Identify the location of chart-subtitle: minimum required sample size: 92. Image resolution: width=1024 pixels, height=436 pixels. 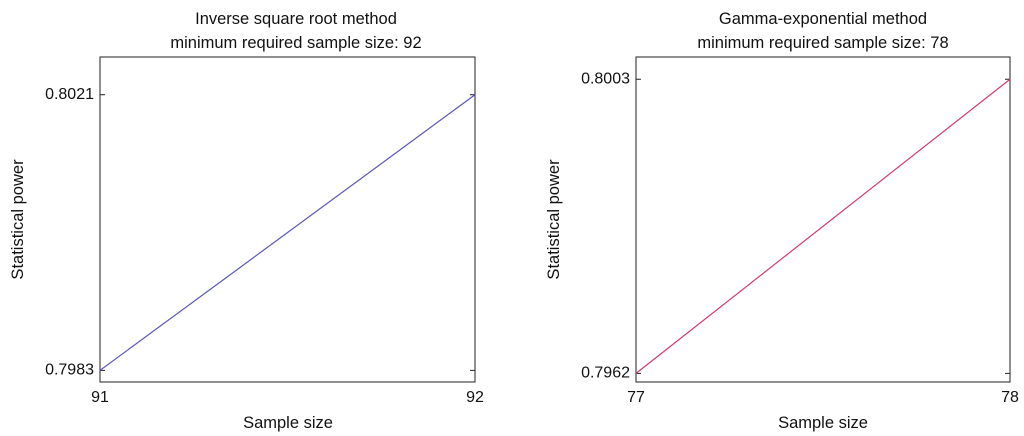
(295, 43).